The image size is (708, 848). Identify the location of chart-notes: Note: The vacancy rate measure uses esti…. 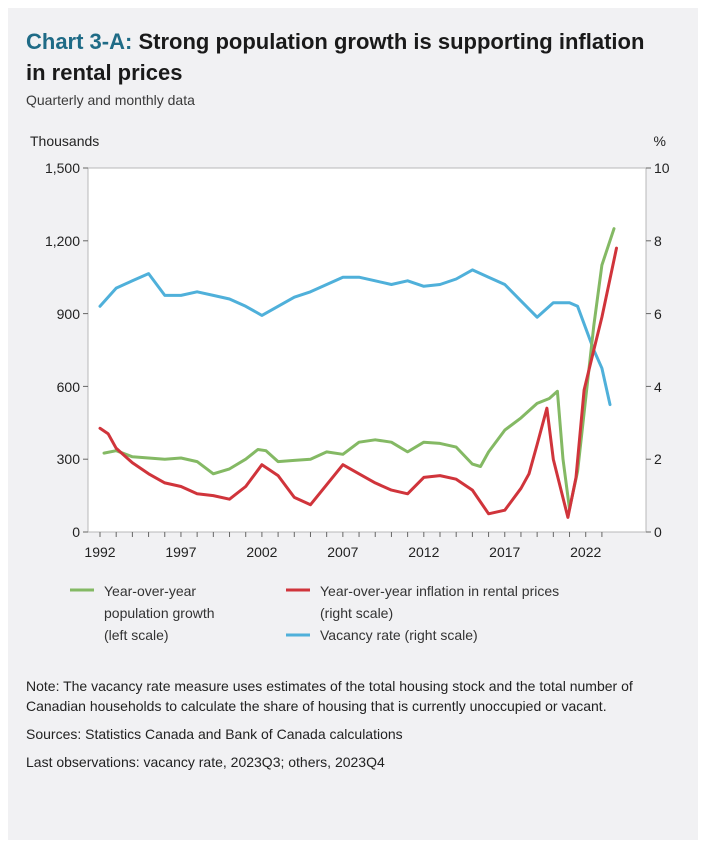
(351, 728).